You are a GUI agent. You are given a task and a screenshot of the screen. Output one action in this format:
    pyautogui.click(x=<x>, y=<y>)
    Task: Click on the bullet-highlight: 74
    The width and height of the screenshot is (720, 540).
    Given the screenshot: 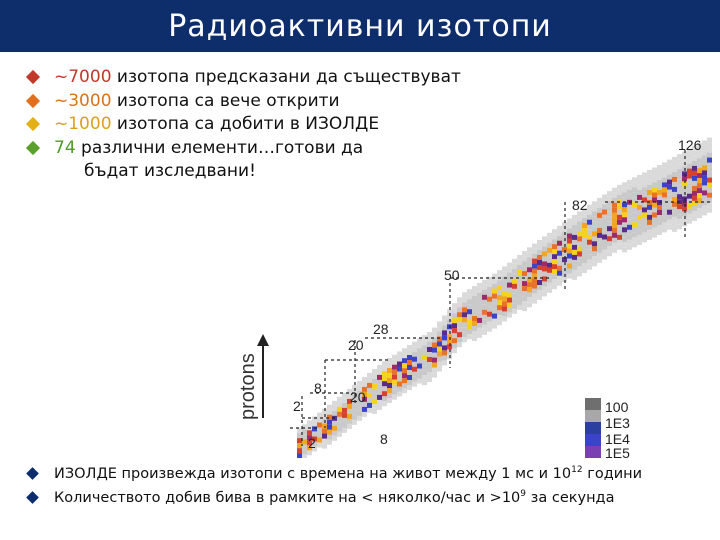 What is the action you would take?
    pyautogui.click(x=65, y=147)
    